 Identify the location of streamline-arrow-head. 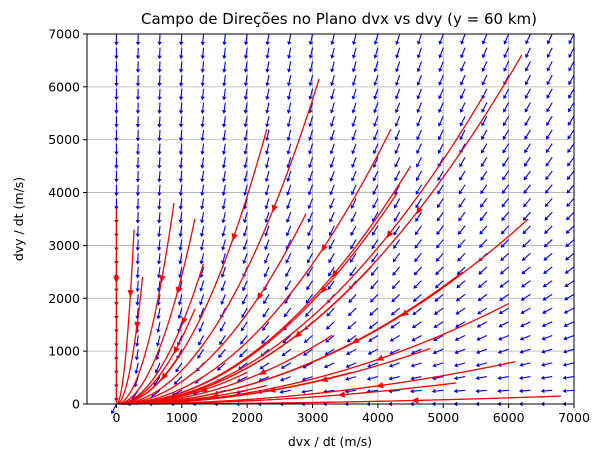
(274, 208).